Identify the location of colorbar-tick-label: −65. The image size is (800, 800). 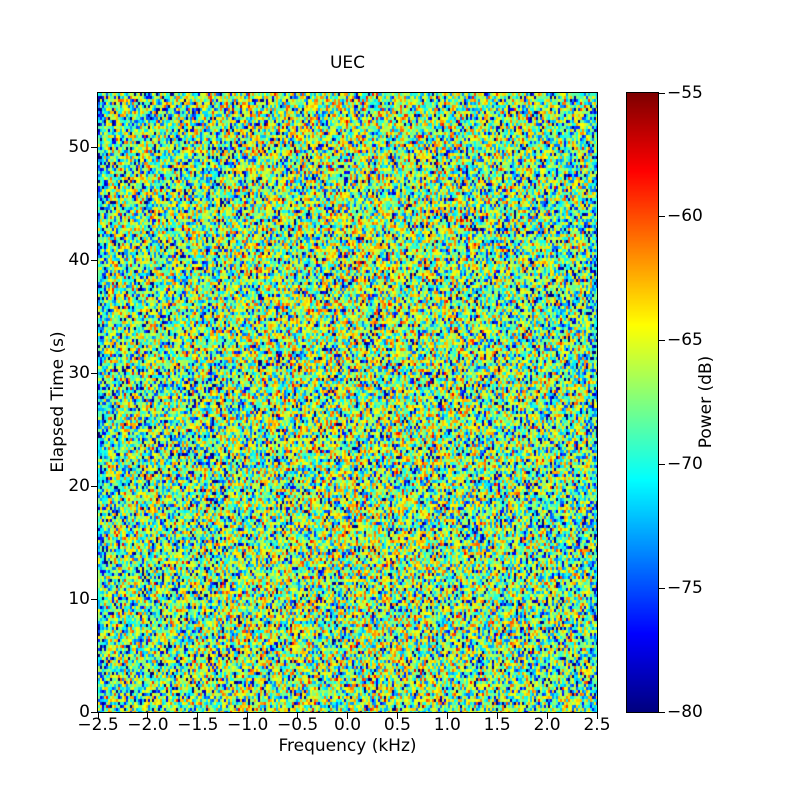
(685, 340).